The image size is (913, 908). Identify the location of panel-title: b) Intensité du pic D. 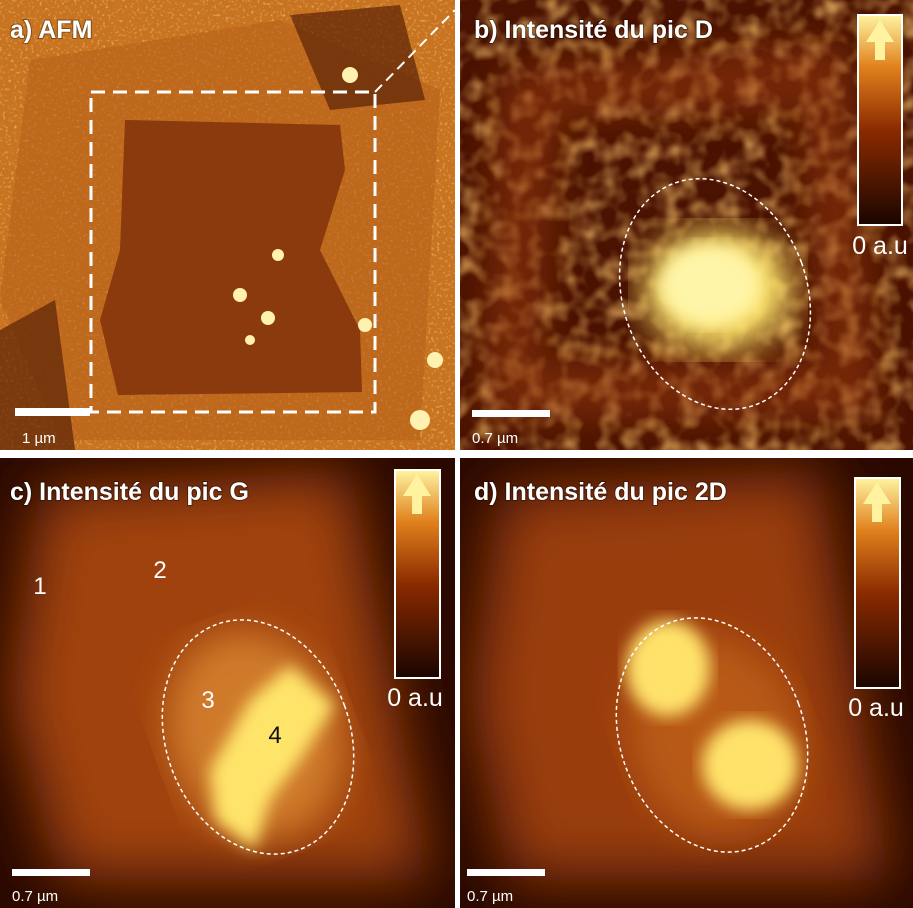
(593, 30).